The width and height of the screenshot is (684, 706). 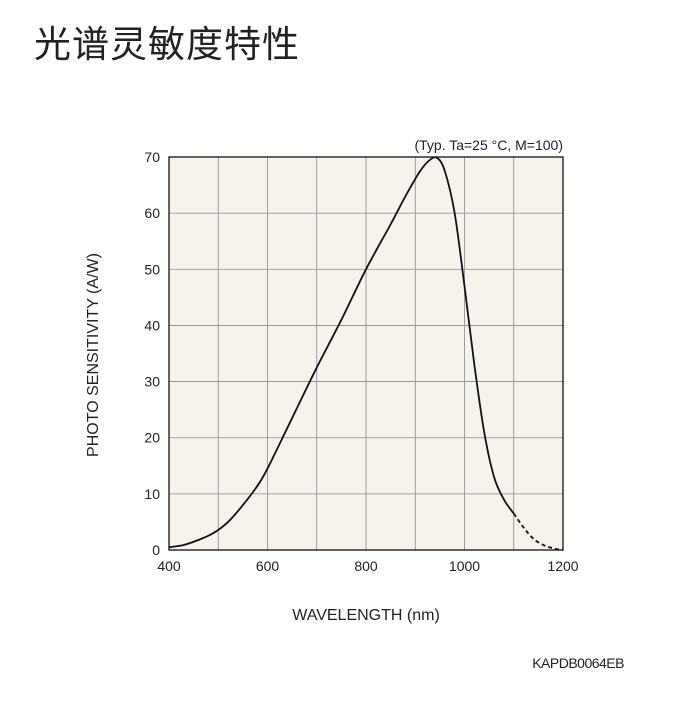 I want to click on x-tick-label: 1200, so click(x=562, y=566).